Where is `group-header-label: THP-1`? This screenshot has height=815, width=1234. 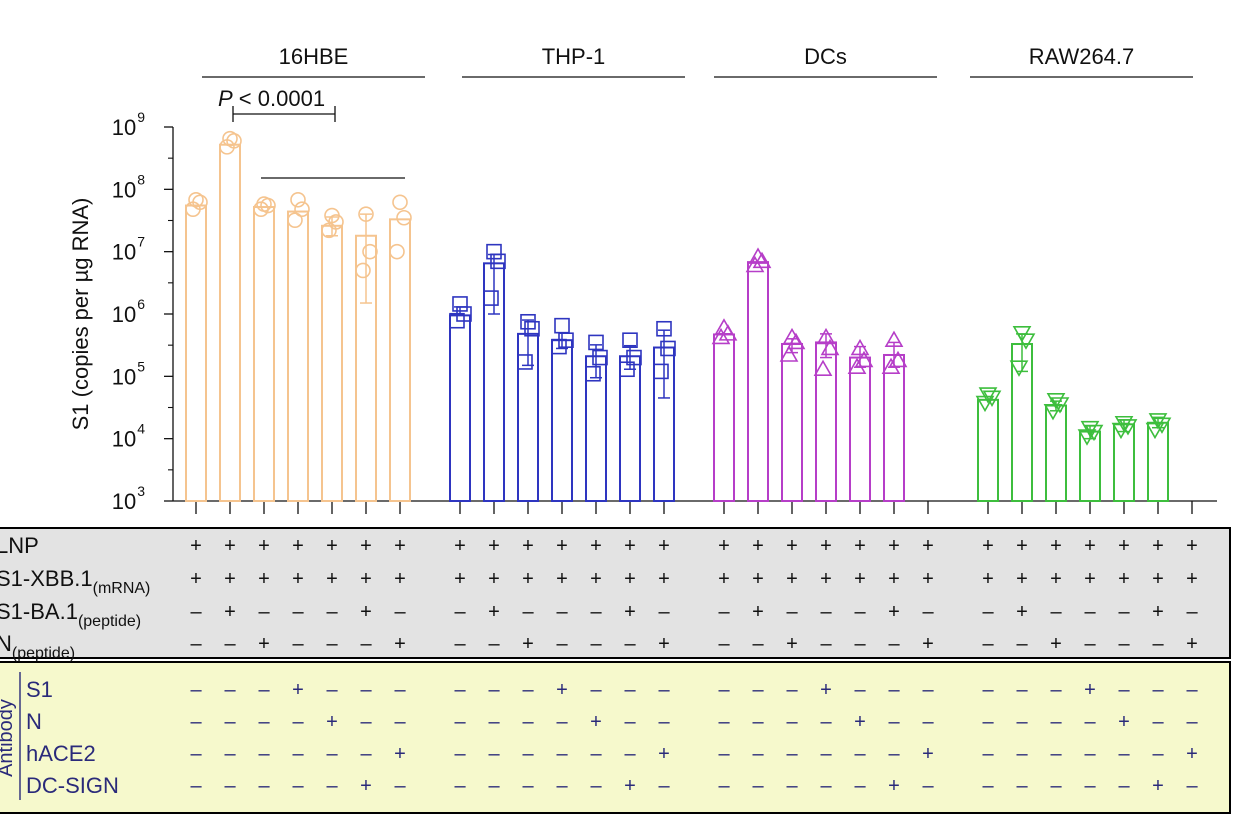
group-header-label: THP-1 is located at coordinates (574, 56).